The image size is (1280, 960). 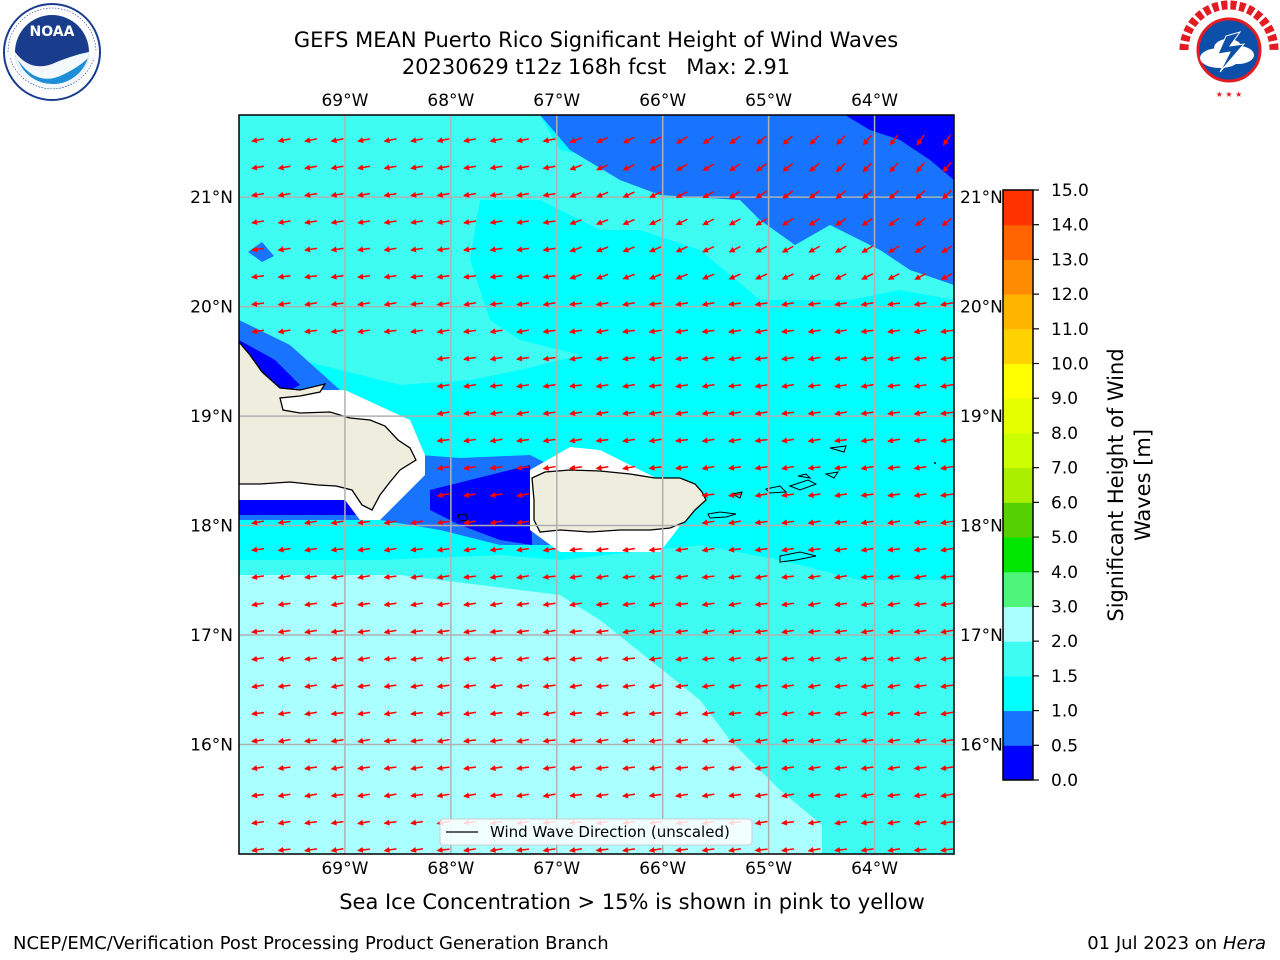 What do you see at coordinates (747, 200) in the screenshot?
I see `contour-0.5-1-ne` at bounding box center [747, 200].